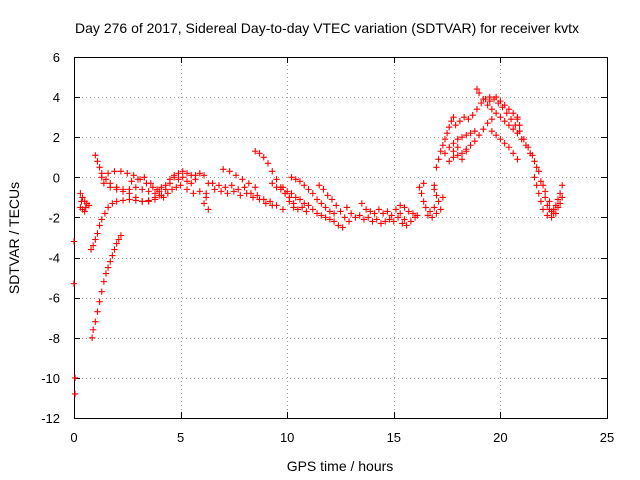  Describe the element at coordinates (500, 437) in the screenshot. I see `x-tick-label: 20` at that location.